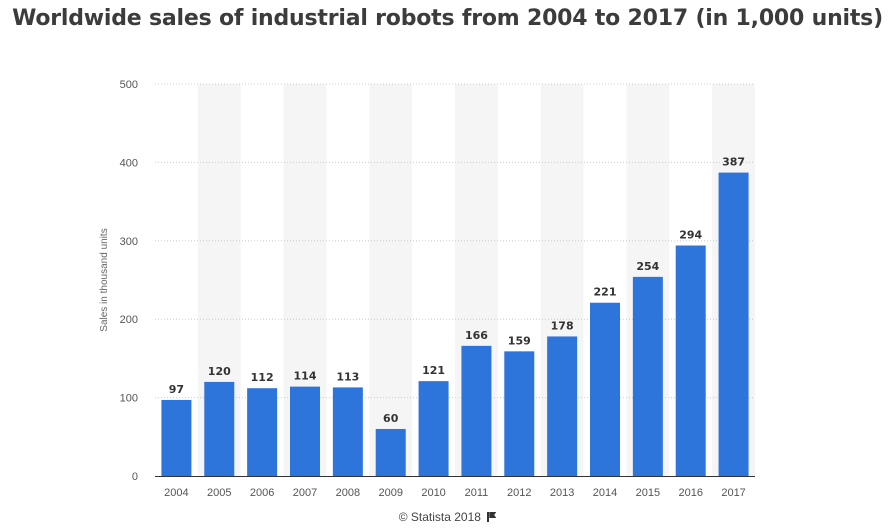 The height and width of the screenshot is (529, 895). Describe the element at coordinates (476, 410) in the screenshot. I see `bar-2011` at that location.